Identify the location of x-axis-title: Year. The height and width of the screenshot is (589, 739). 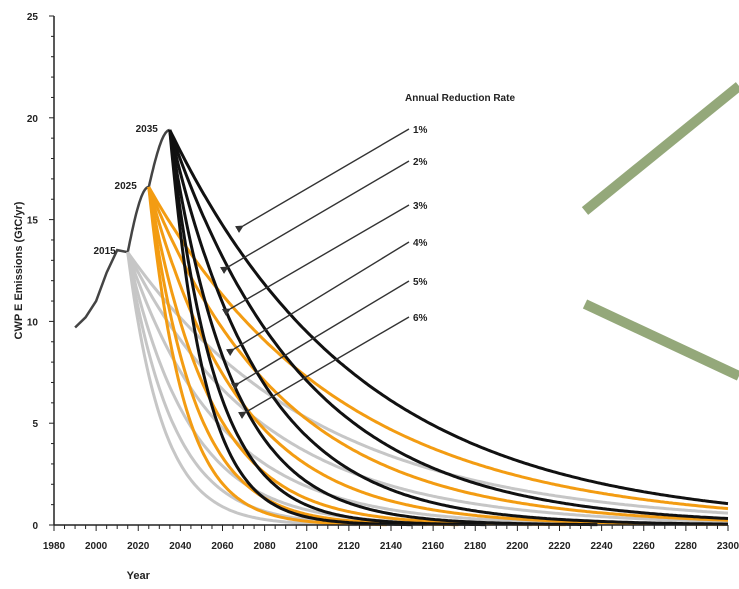
(139, 576).